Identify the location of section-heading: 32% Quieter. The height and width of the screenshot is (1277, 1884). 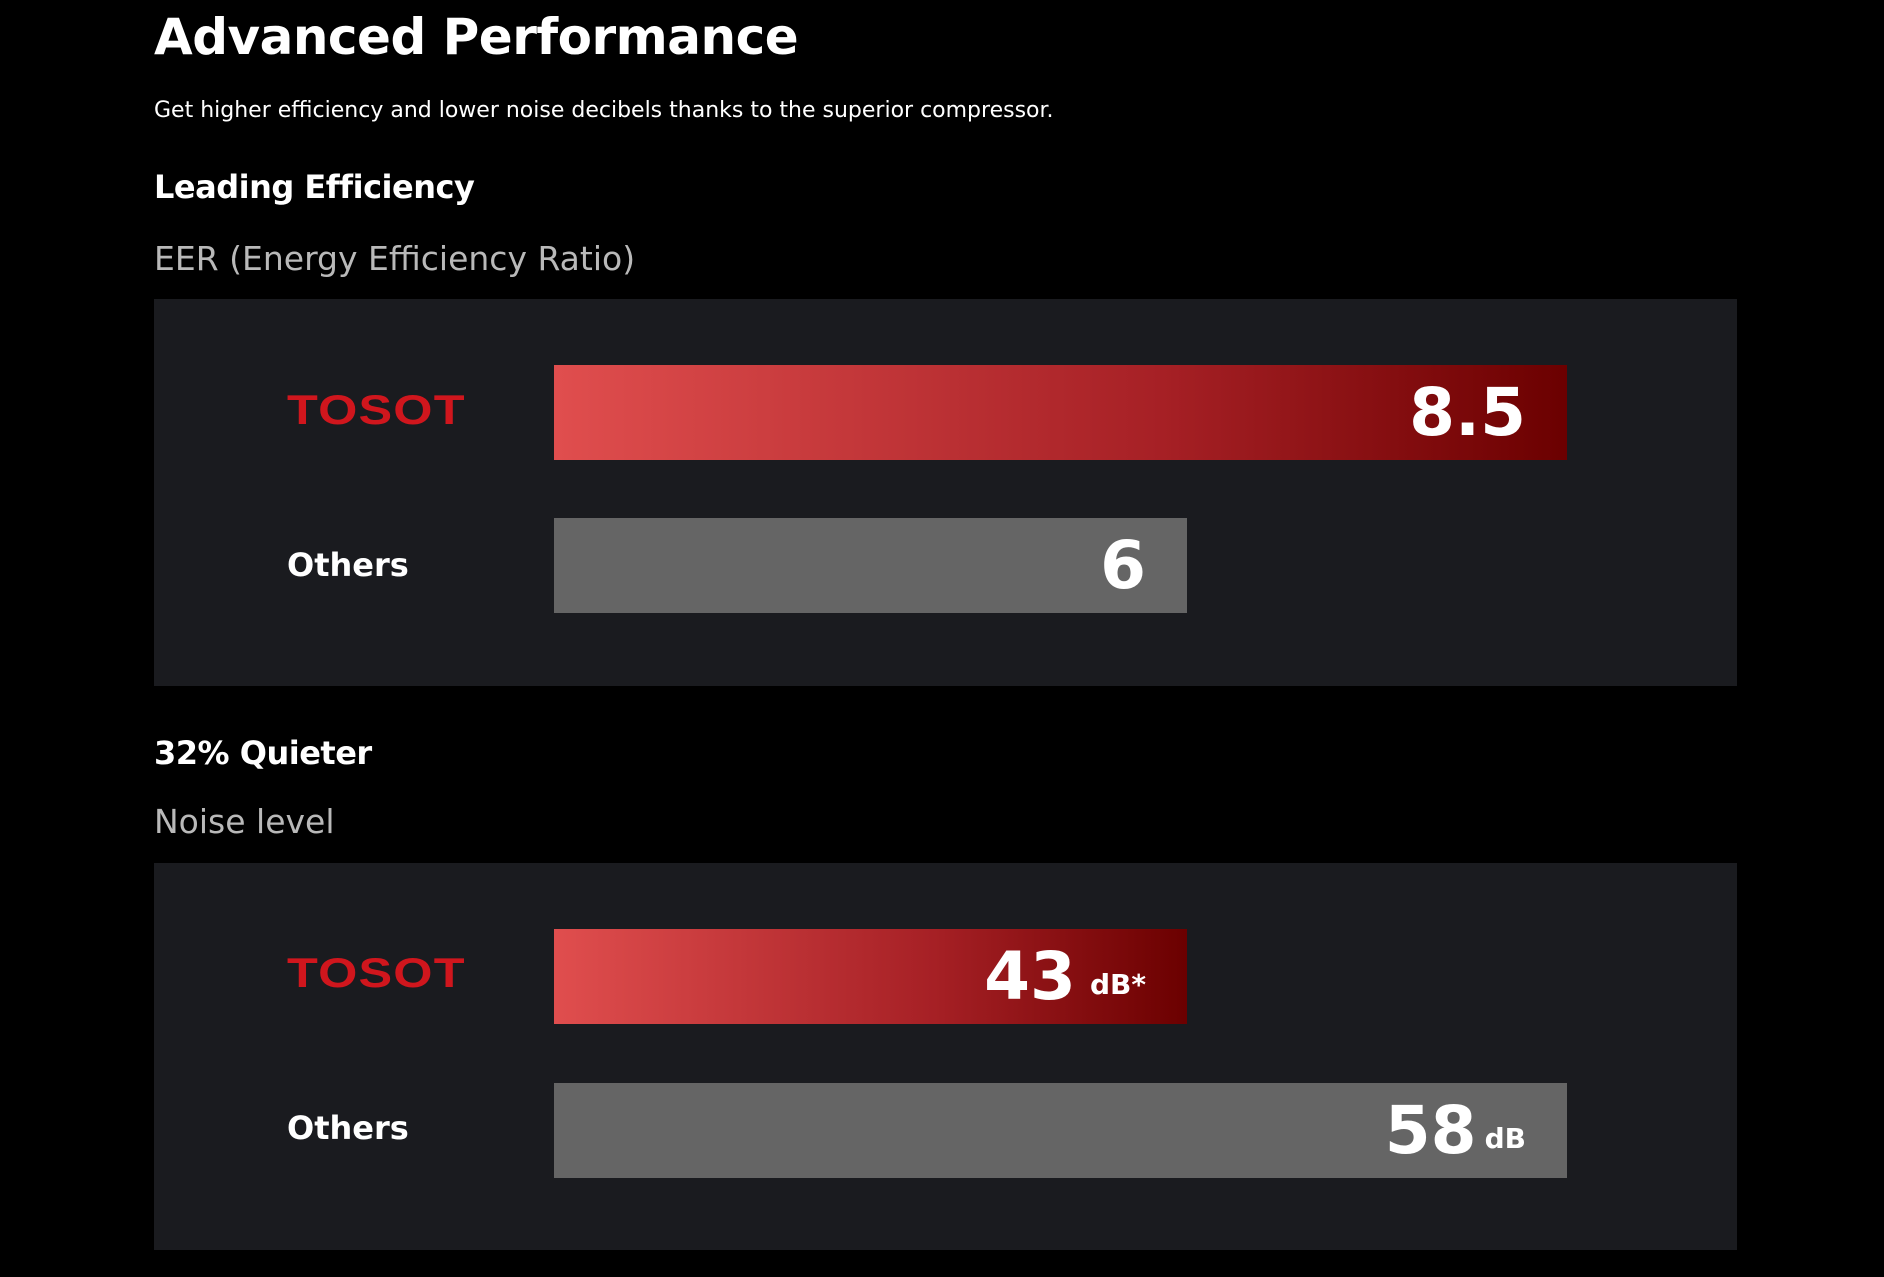
(263, 753).